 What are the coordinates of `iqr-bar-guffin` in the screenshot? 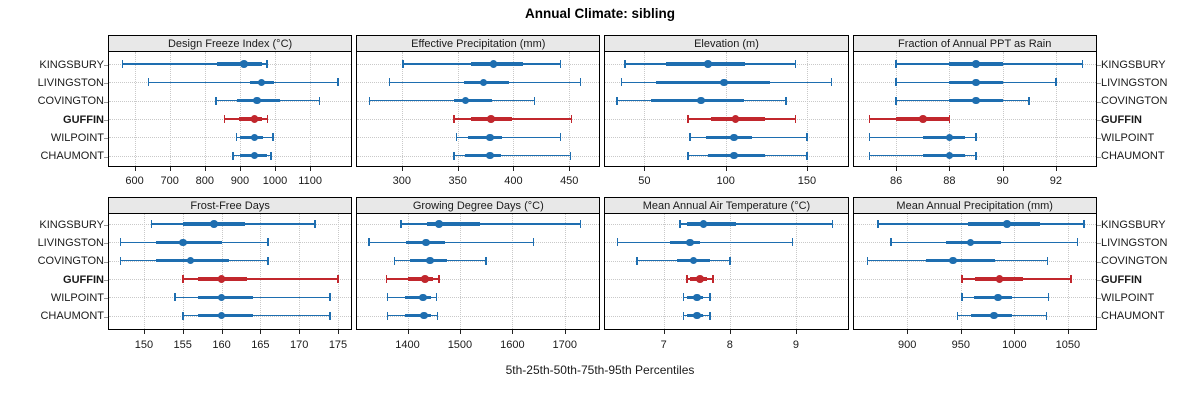 It's located at (250, 119).